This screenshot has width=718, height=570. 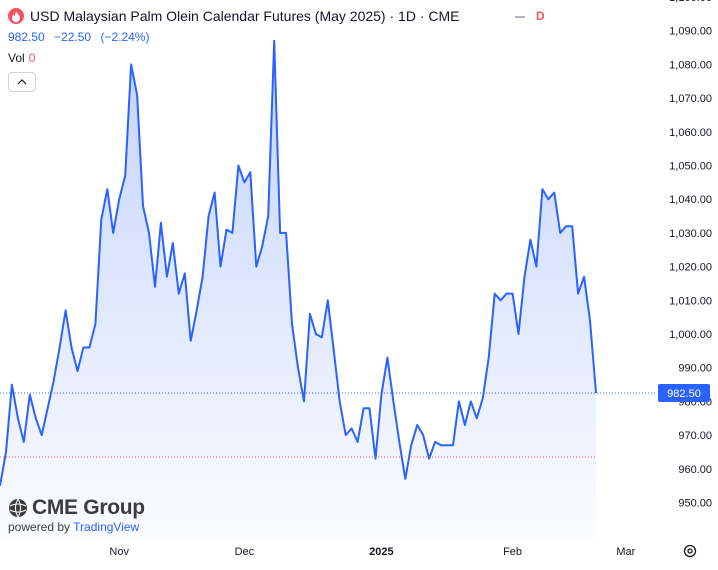 I want to click on last-price: 982.50, so click(x=26, y=37).